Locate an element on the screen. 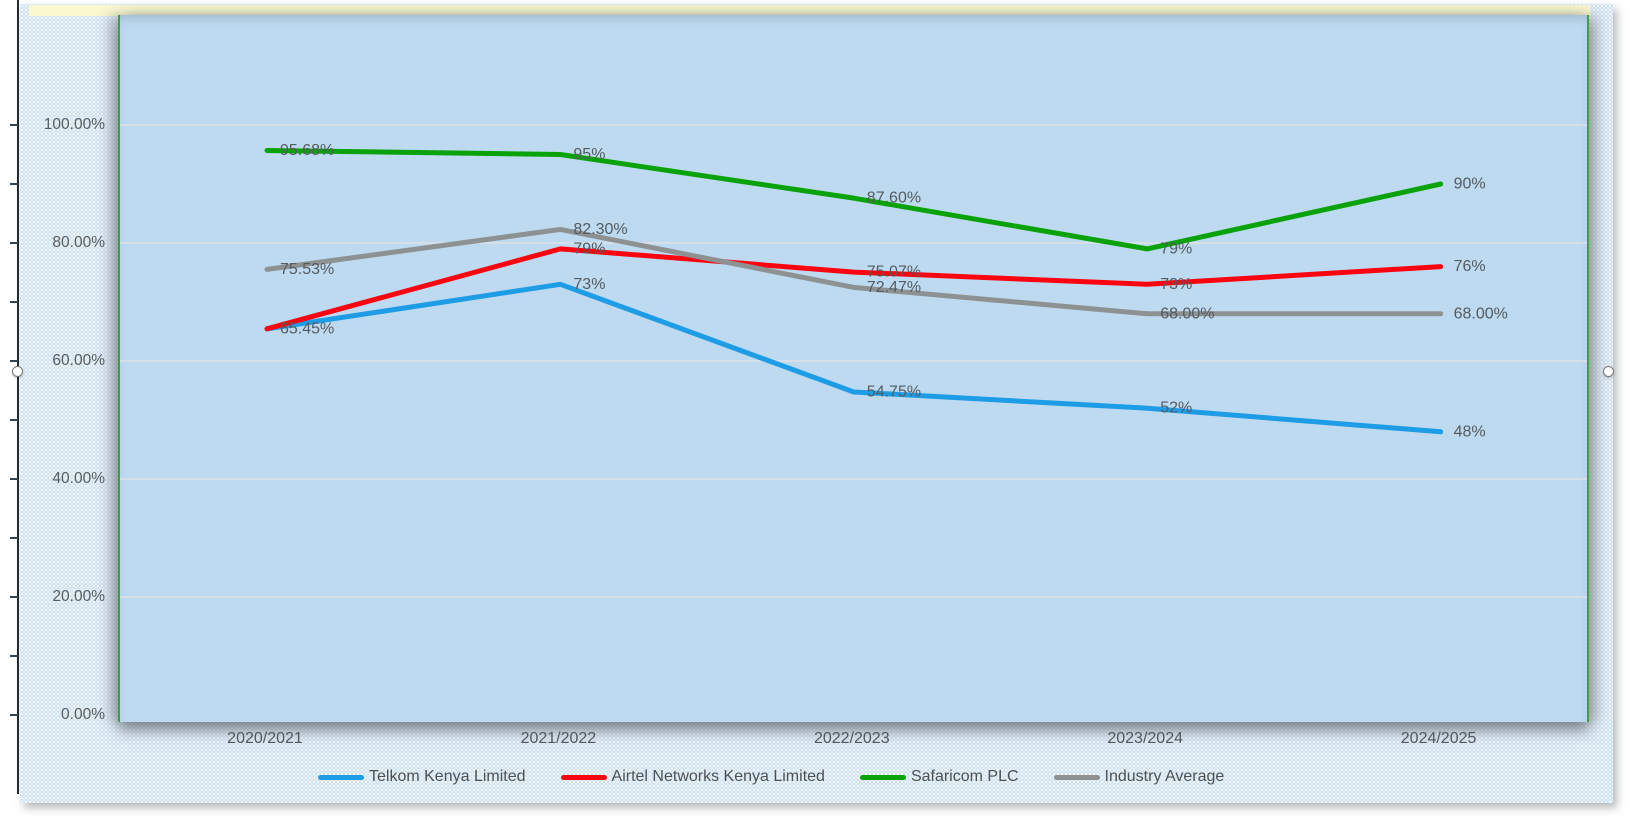 The height and width of the screenshot is (816, 1630). data-label: 72.47% is located at coordinates (894, 287).